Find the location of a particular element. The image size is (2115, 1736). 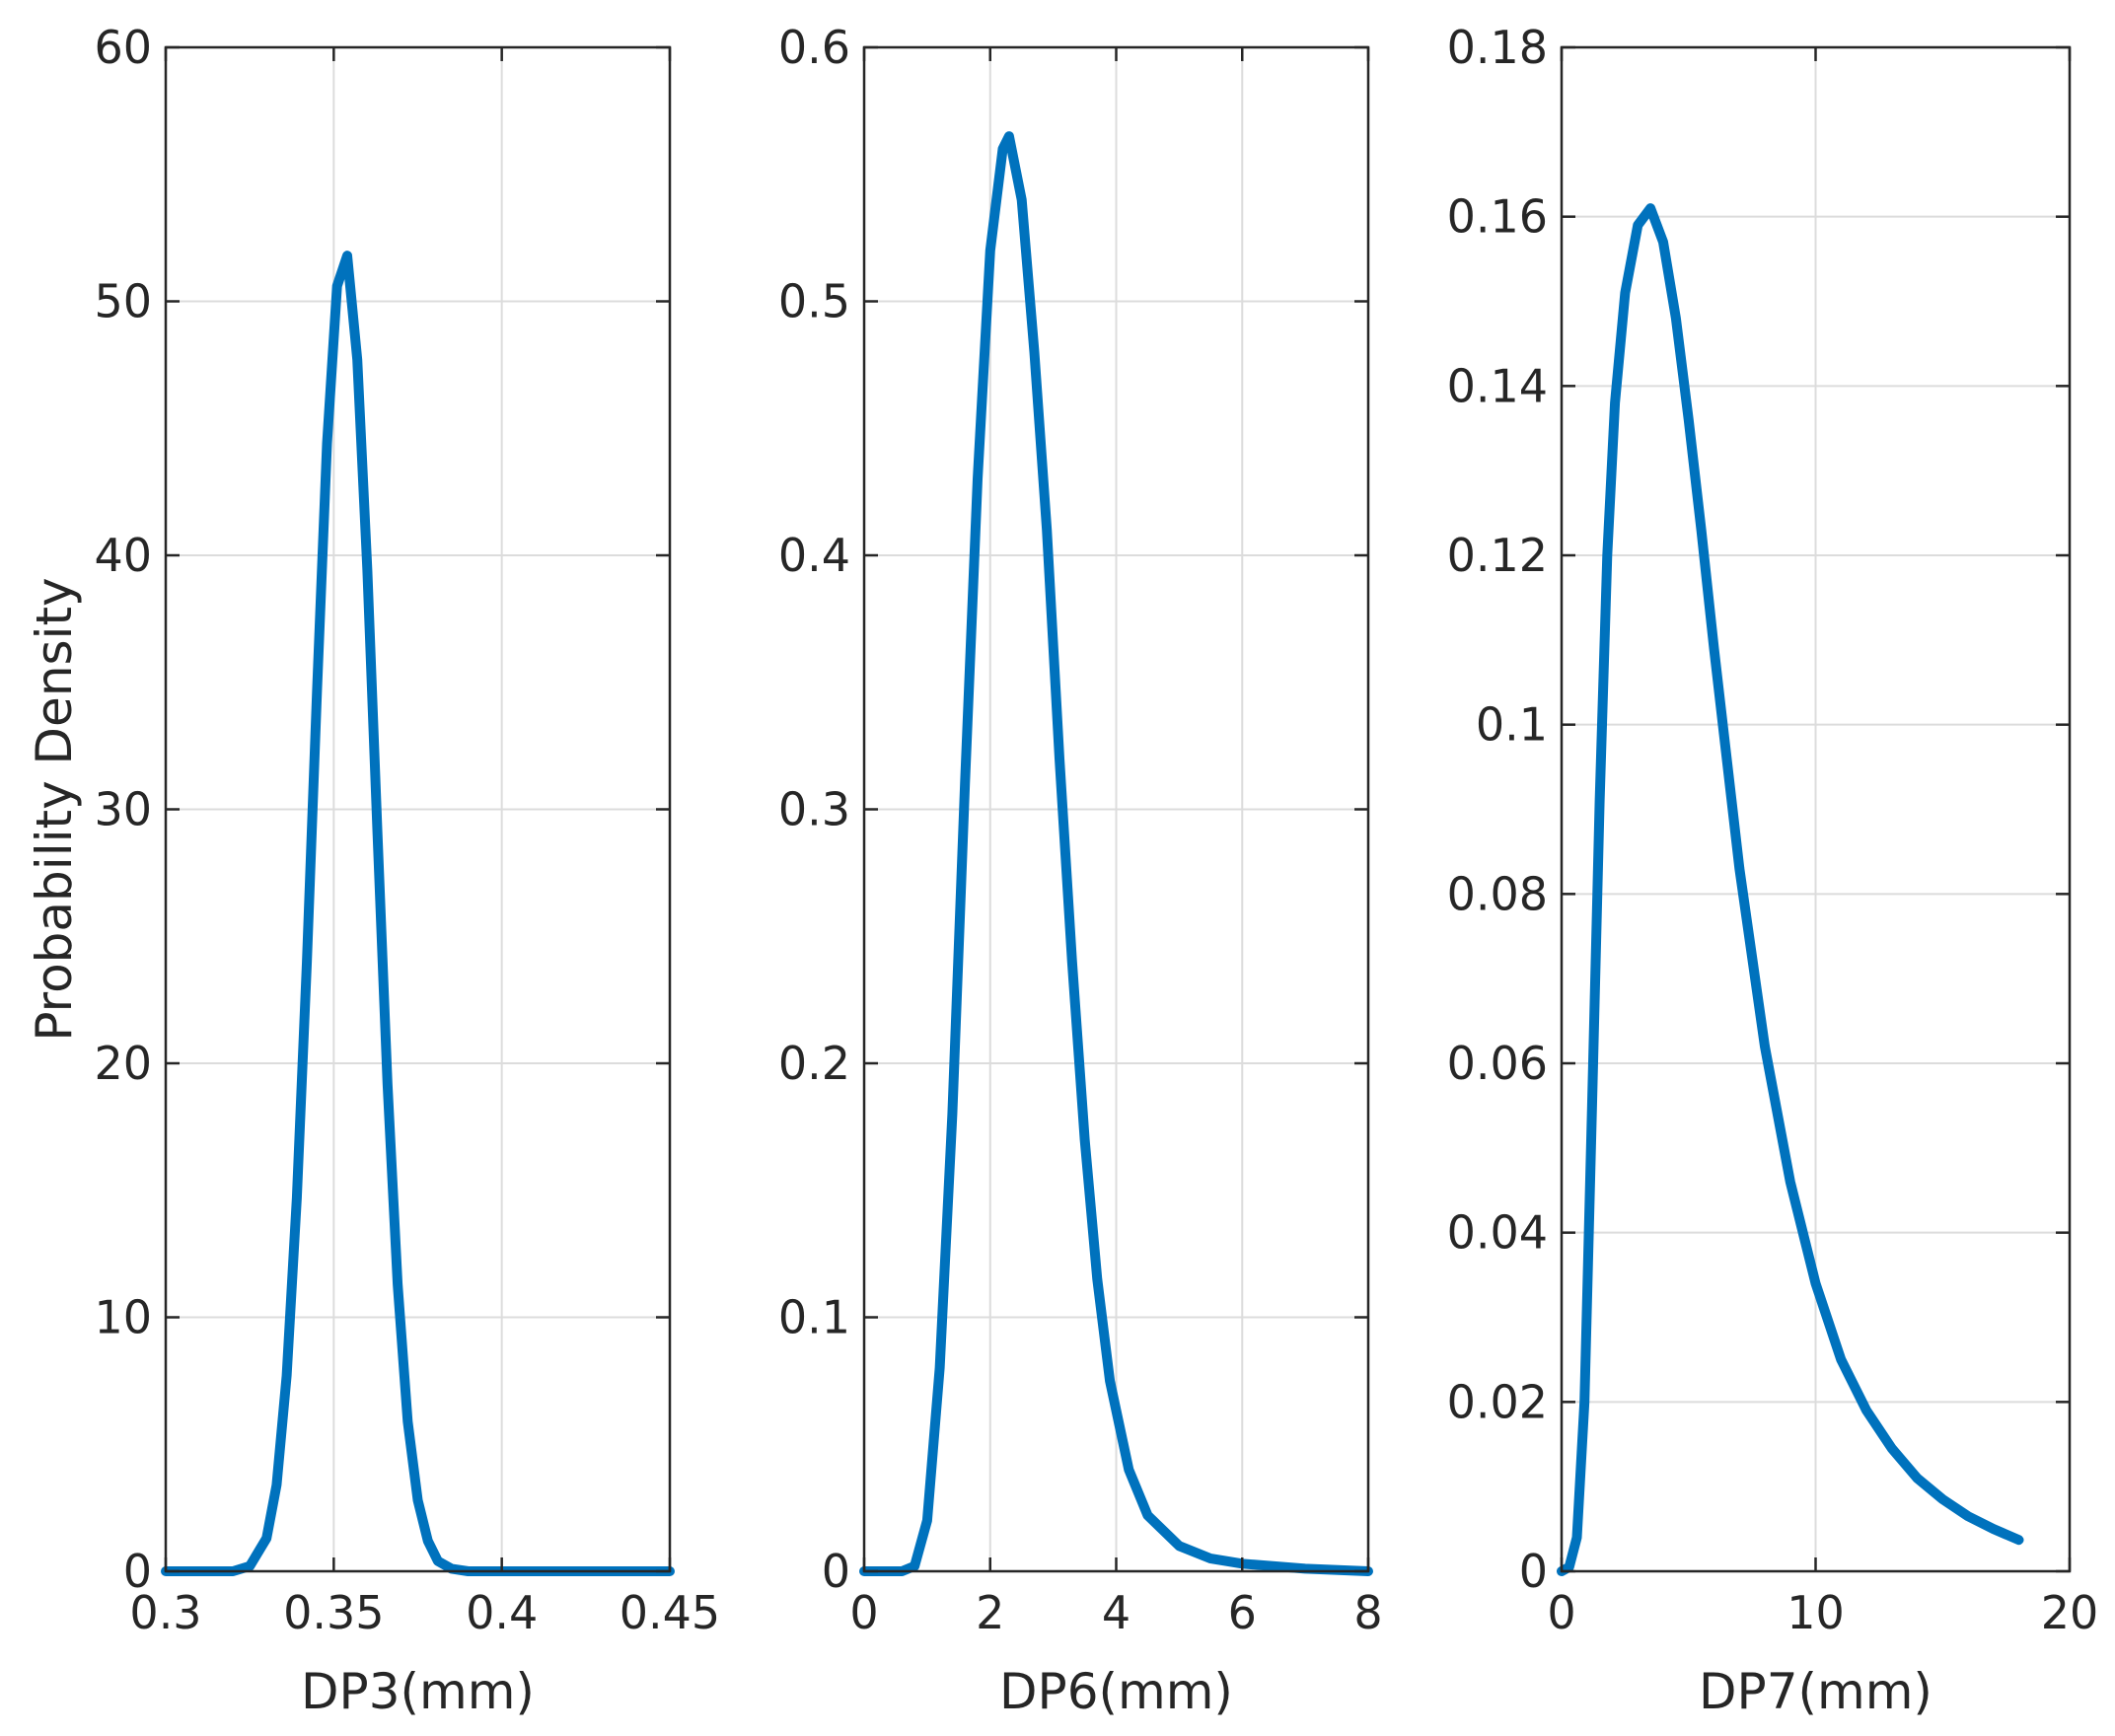

x-axis-label: DP3(mm) is located at coordinates (418, 1691).